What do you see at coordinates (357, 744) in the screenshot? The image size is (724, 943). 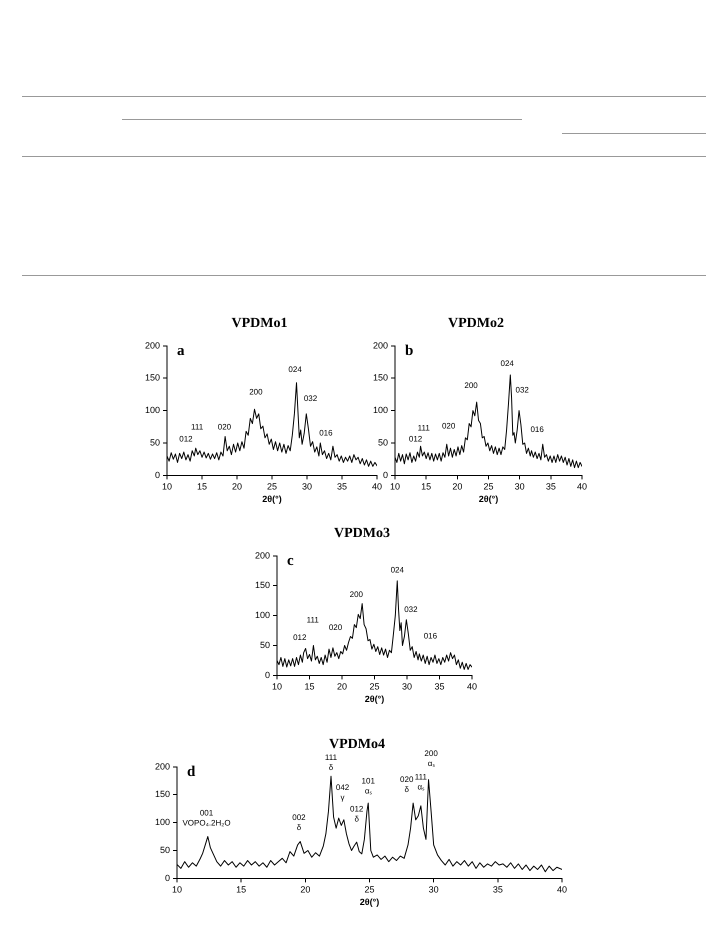 I see `chart-title: VPDMo4` at bounding box center [357, 744].